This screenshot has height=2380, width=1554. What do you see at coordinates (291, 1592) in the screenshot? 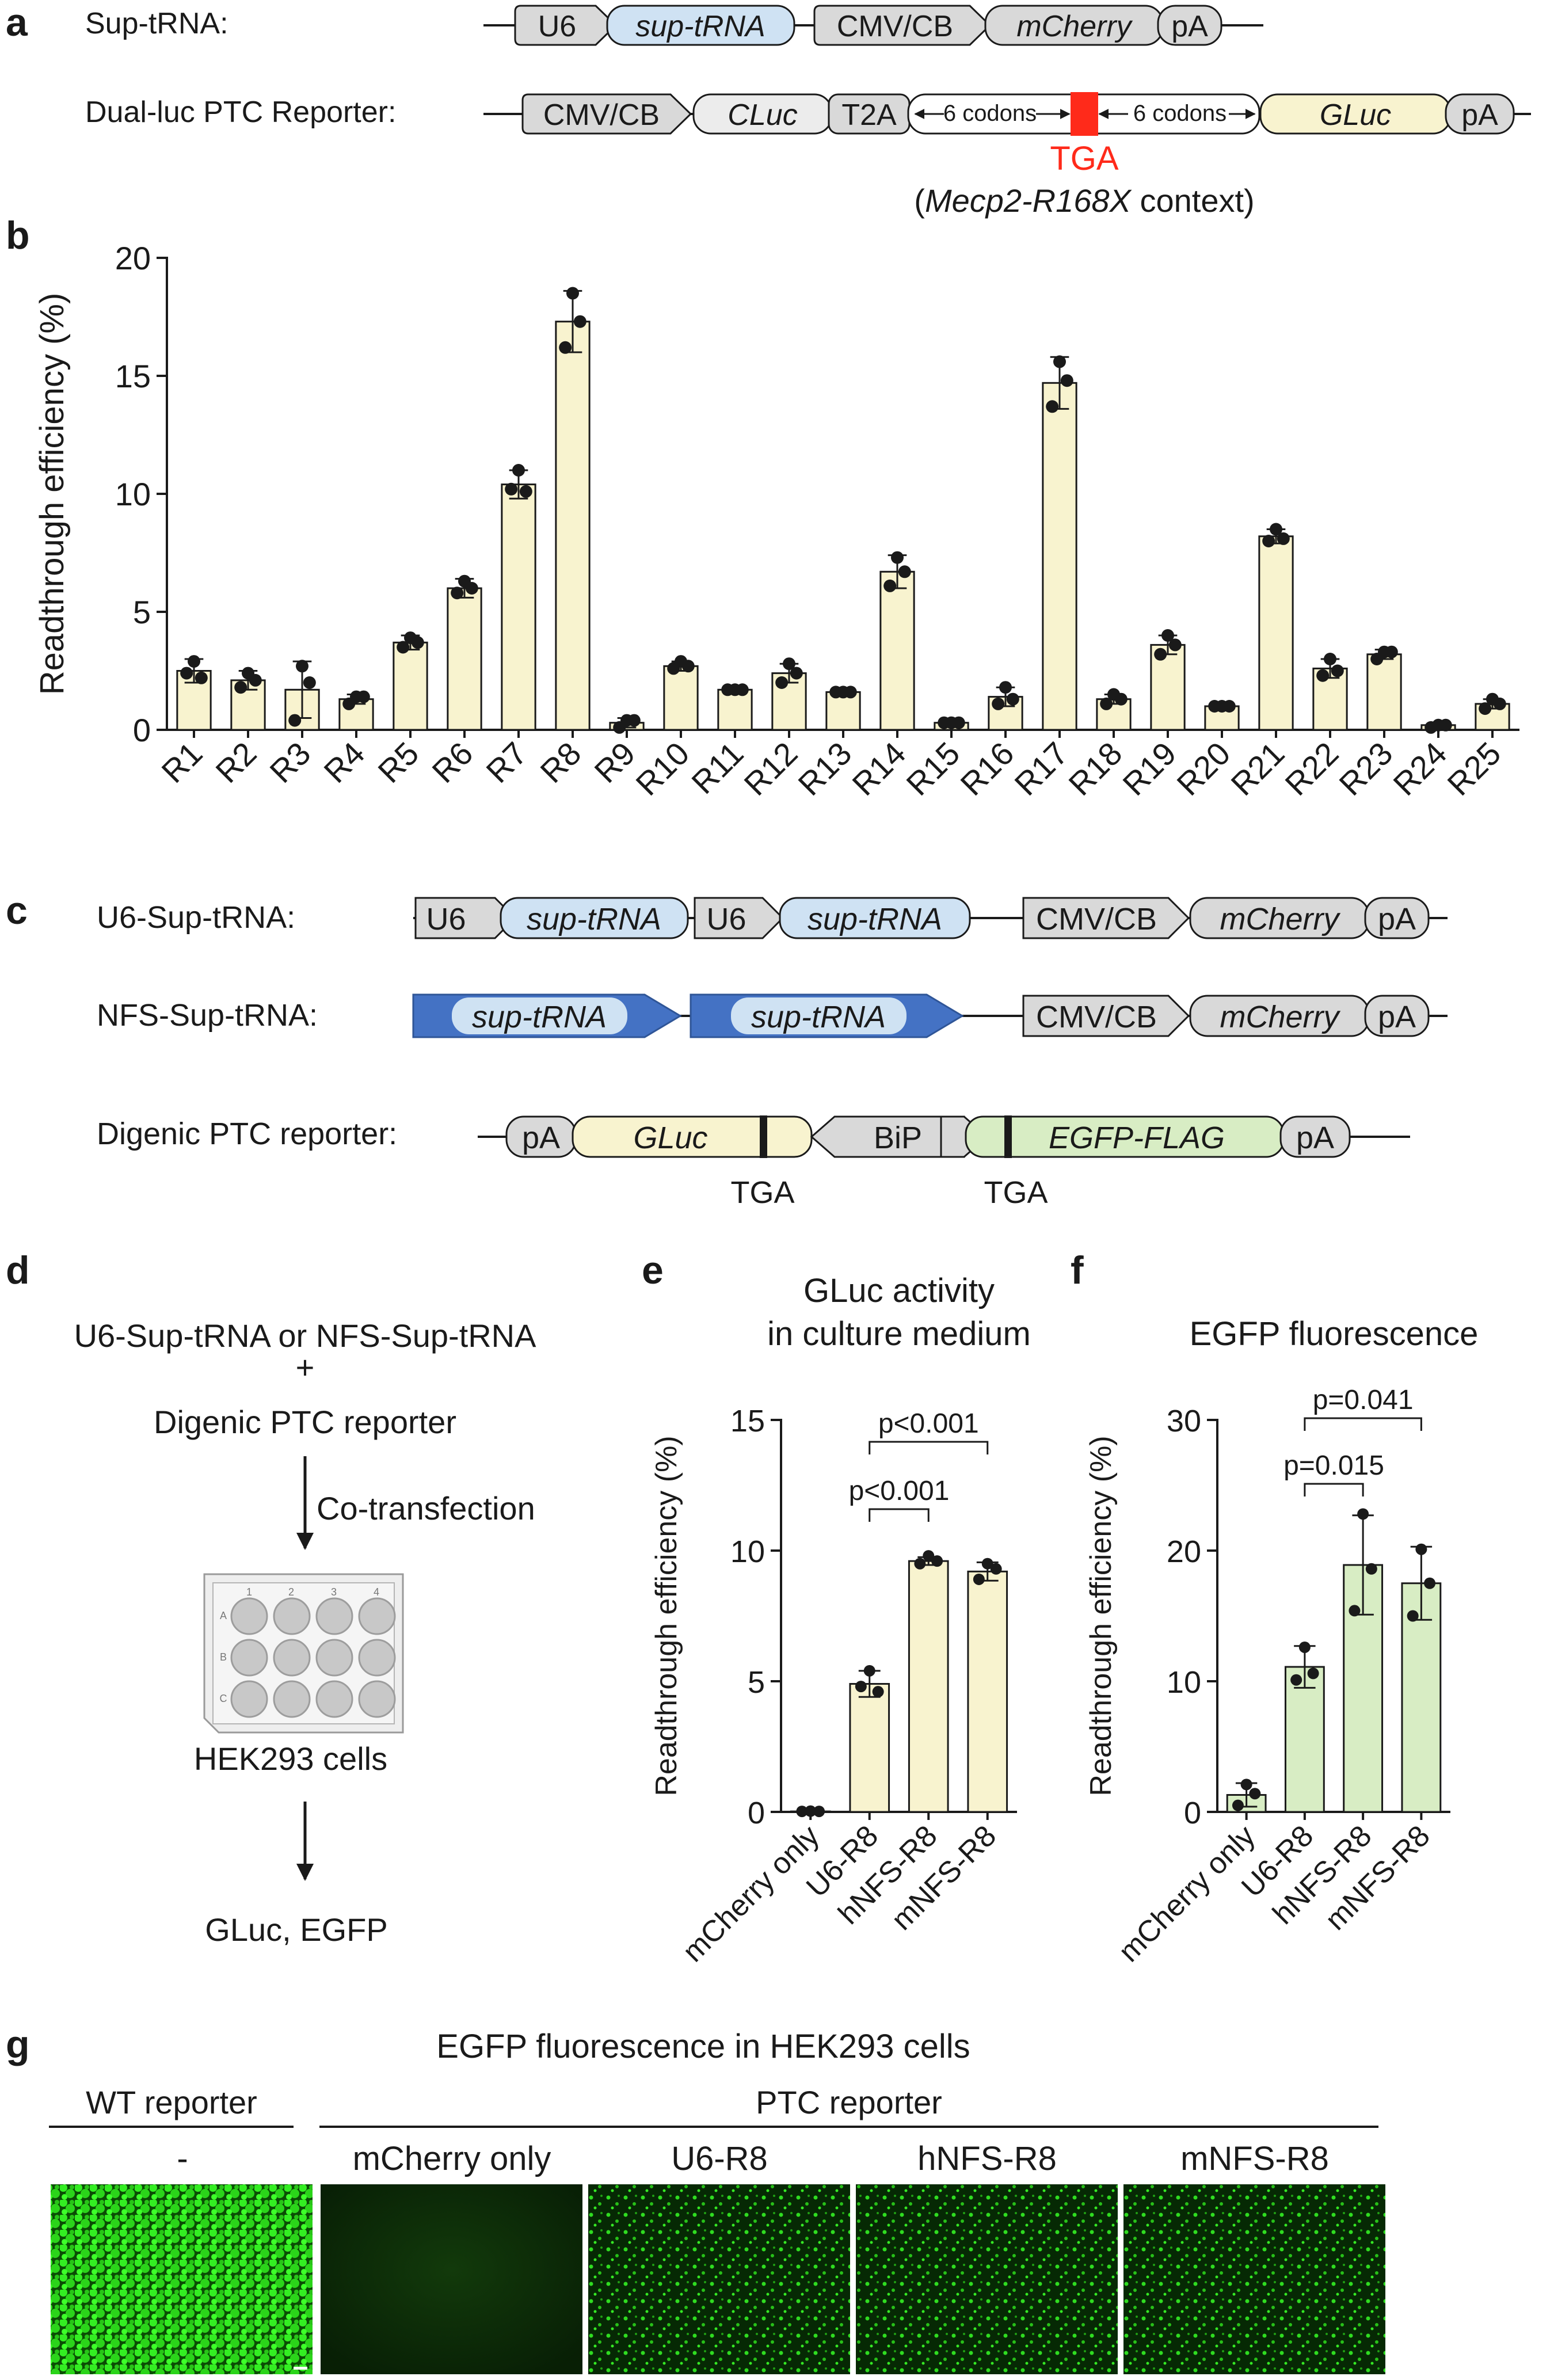
I see `plate-col-2: 2` at bounding box center [291, 1592].